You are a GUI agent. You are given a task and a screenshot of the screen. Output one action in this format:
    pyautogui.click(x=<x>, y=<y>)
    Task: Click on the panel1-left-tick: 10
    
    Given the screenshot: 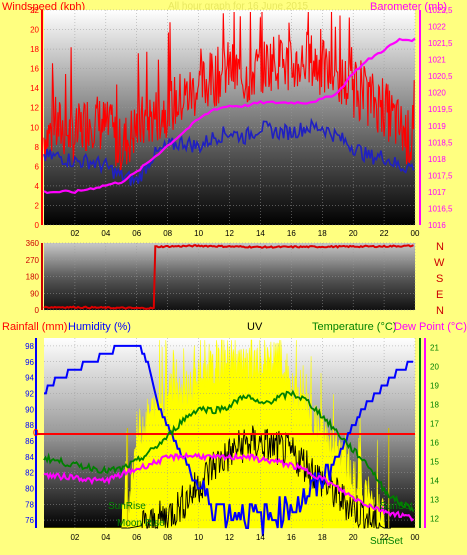 What is the action you would take?
    pyautogui.click(x=34, y=127)
    